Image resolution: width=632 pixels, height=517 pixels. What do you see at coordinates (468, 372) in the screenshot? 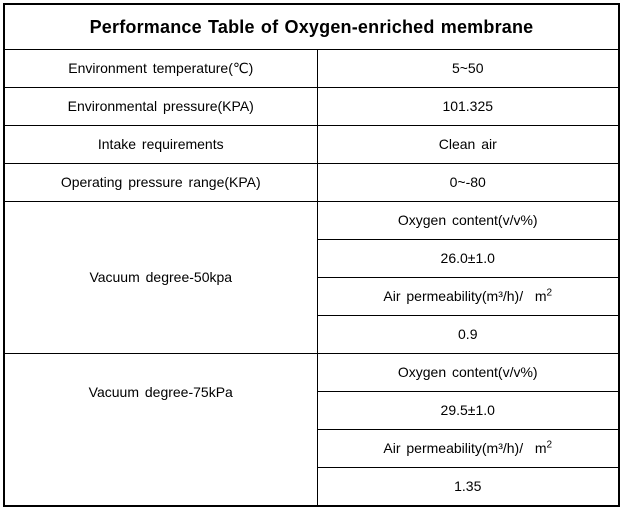
I see `group-value-oxygen-content-header-75kpa: Oxygen content(v/v%)` at bounding box center [468, 372].